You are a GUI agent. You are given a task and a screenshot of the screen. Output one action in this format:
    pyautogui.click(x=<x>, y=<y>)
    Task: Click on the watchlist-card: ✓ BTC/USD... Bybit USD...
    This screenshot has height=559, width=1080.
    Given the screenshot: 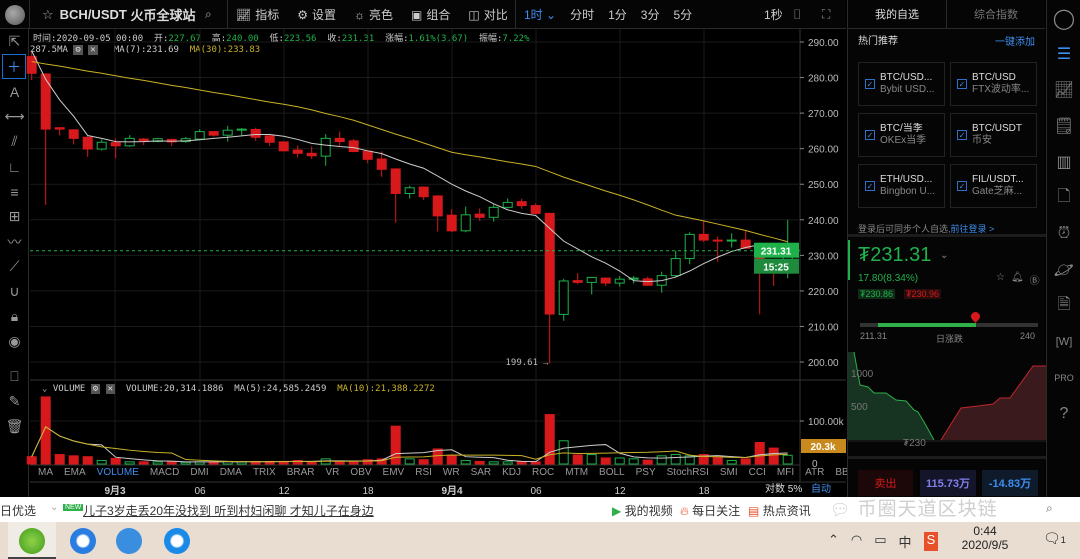 What is the action you would take?
    pyautogui.click(x=901, y=84)
    